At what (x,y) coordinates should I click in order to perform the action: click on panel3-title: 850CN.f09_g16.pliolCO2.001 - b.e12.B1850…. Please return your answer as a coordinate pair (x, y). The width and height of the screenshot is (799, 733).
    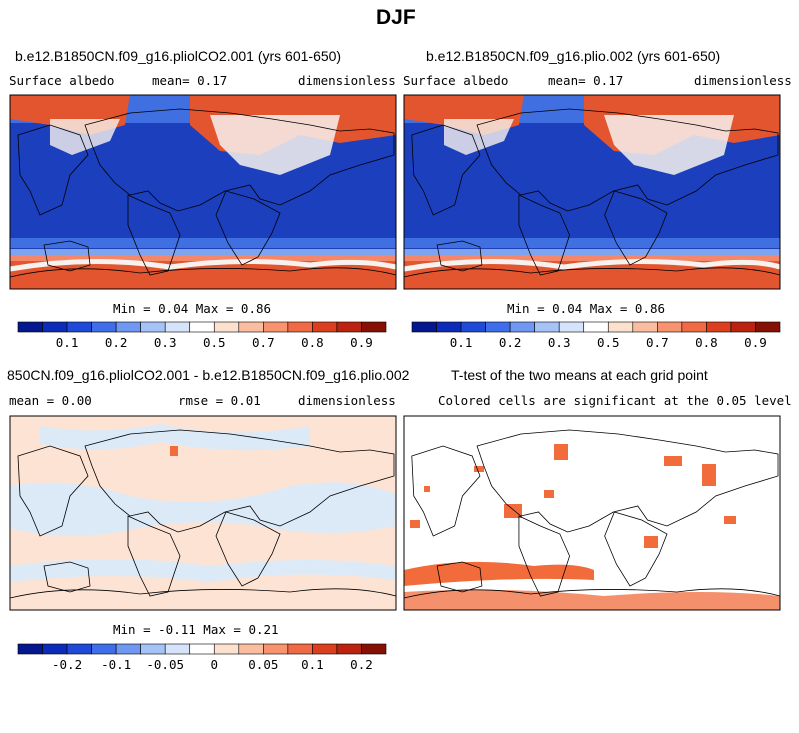
    Looking at the image, I should click on (208, 375).